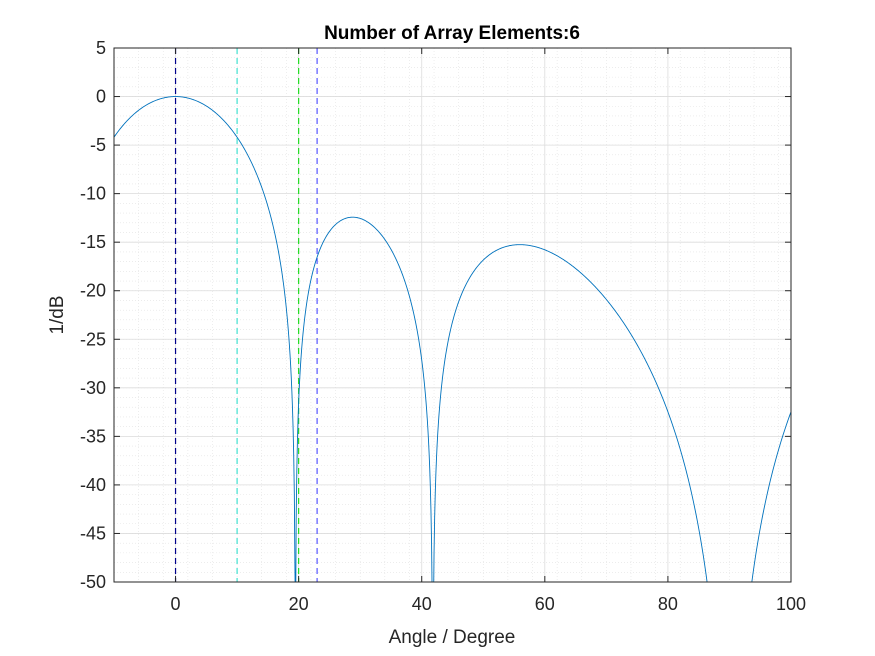  I want to click on x-tick-label: 20, so click(299, 604).